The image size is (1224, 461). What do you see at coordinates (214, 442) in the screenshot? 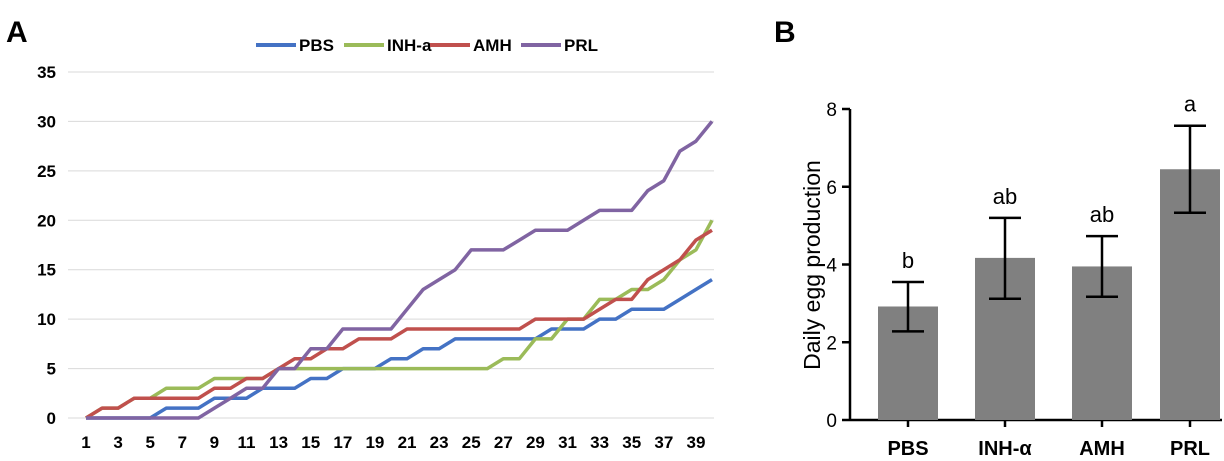
I see `x-tick-label: 9` at bounding box center [214, 442].